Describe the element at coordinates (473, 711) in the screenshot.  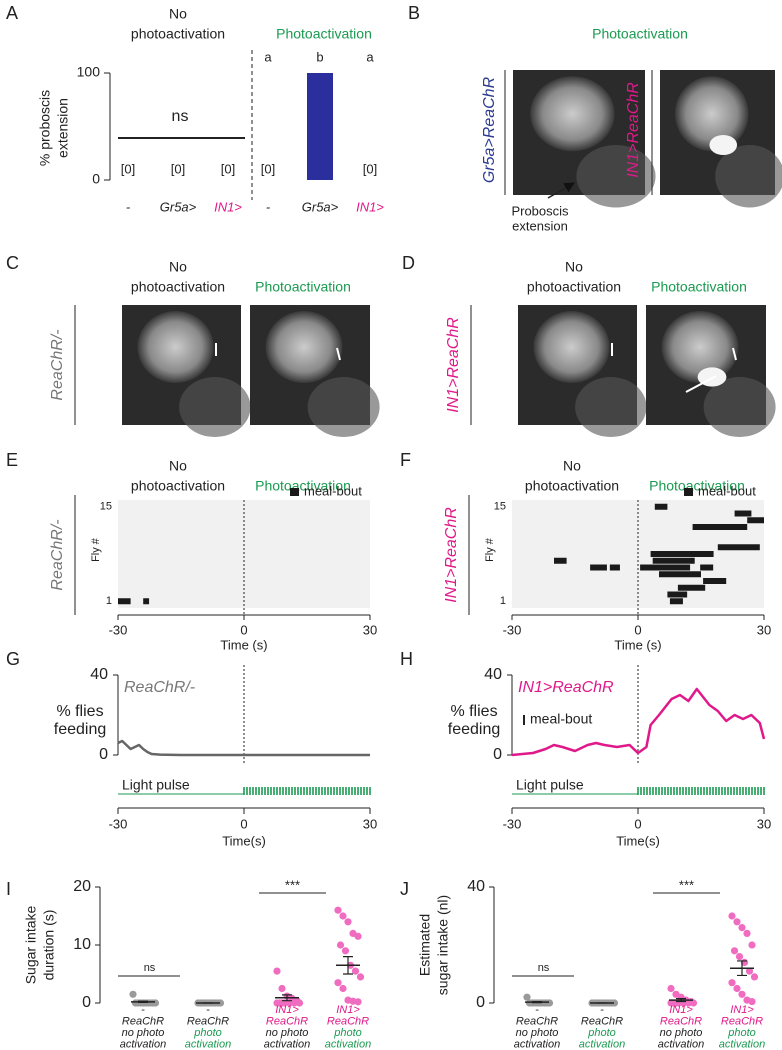
I see `y-axis-label: % flies` at that location.